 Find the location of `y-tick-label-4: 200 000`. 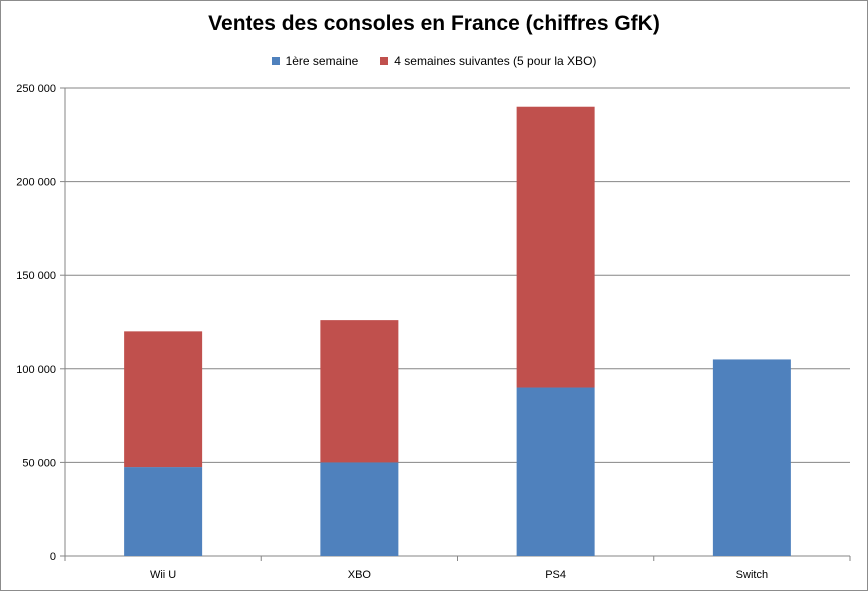

y-tick-label-4: 200 000 is located at coordinates (36, 183).